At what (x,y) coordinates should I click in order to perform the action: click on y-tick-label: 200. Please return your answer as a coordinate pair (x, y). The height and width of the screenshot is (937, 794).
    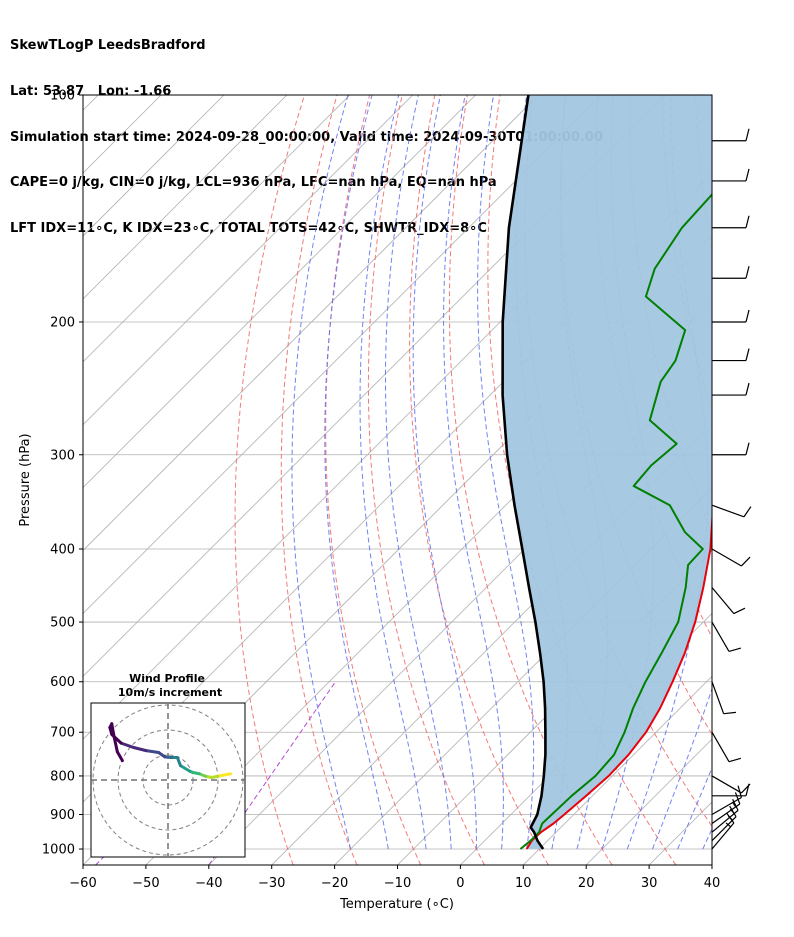
    Looking at the image, I should click on (62, 322).